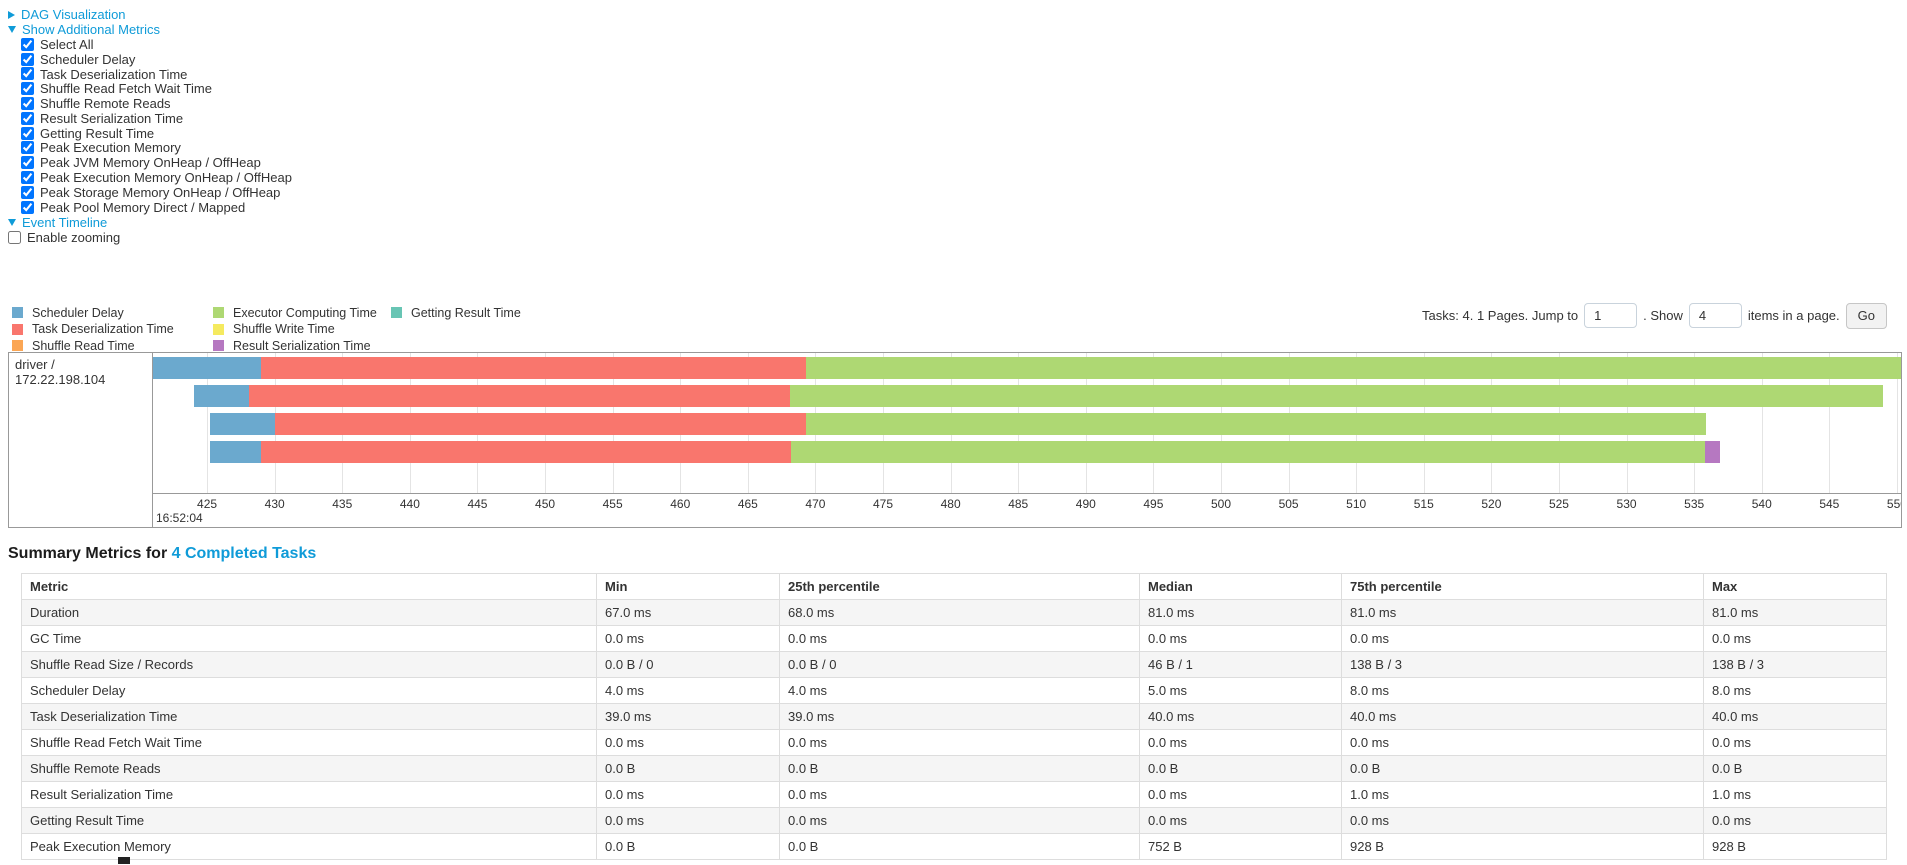  I want to click on metric-checkbox-row: Peak JVM Memory OnHeap / OffHeap, so click(964, 162).